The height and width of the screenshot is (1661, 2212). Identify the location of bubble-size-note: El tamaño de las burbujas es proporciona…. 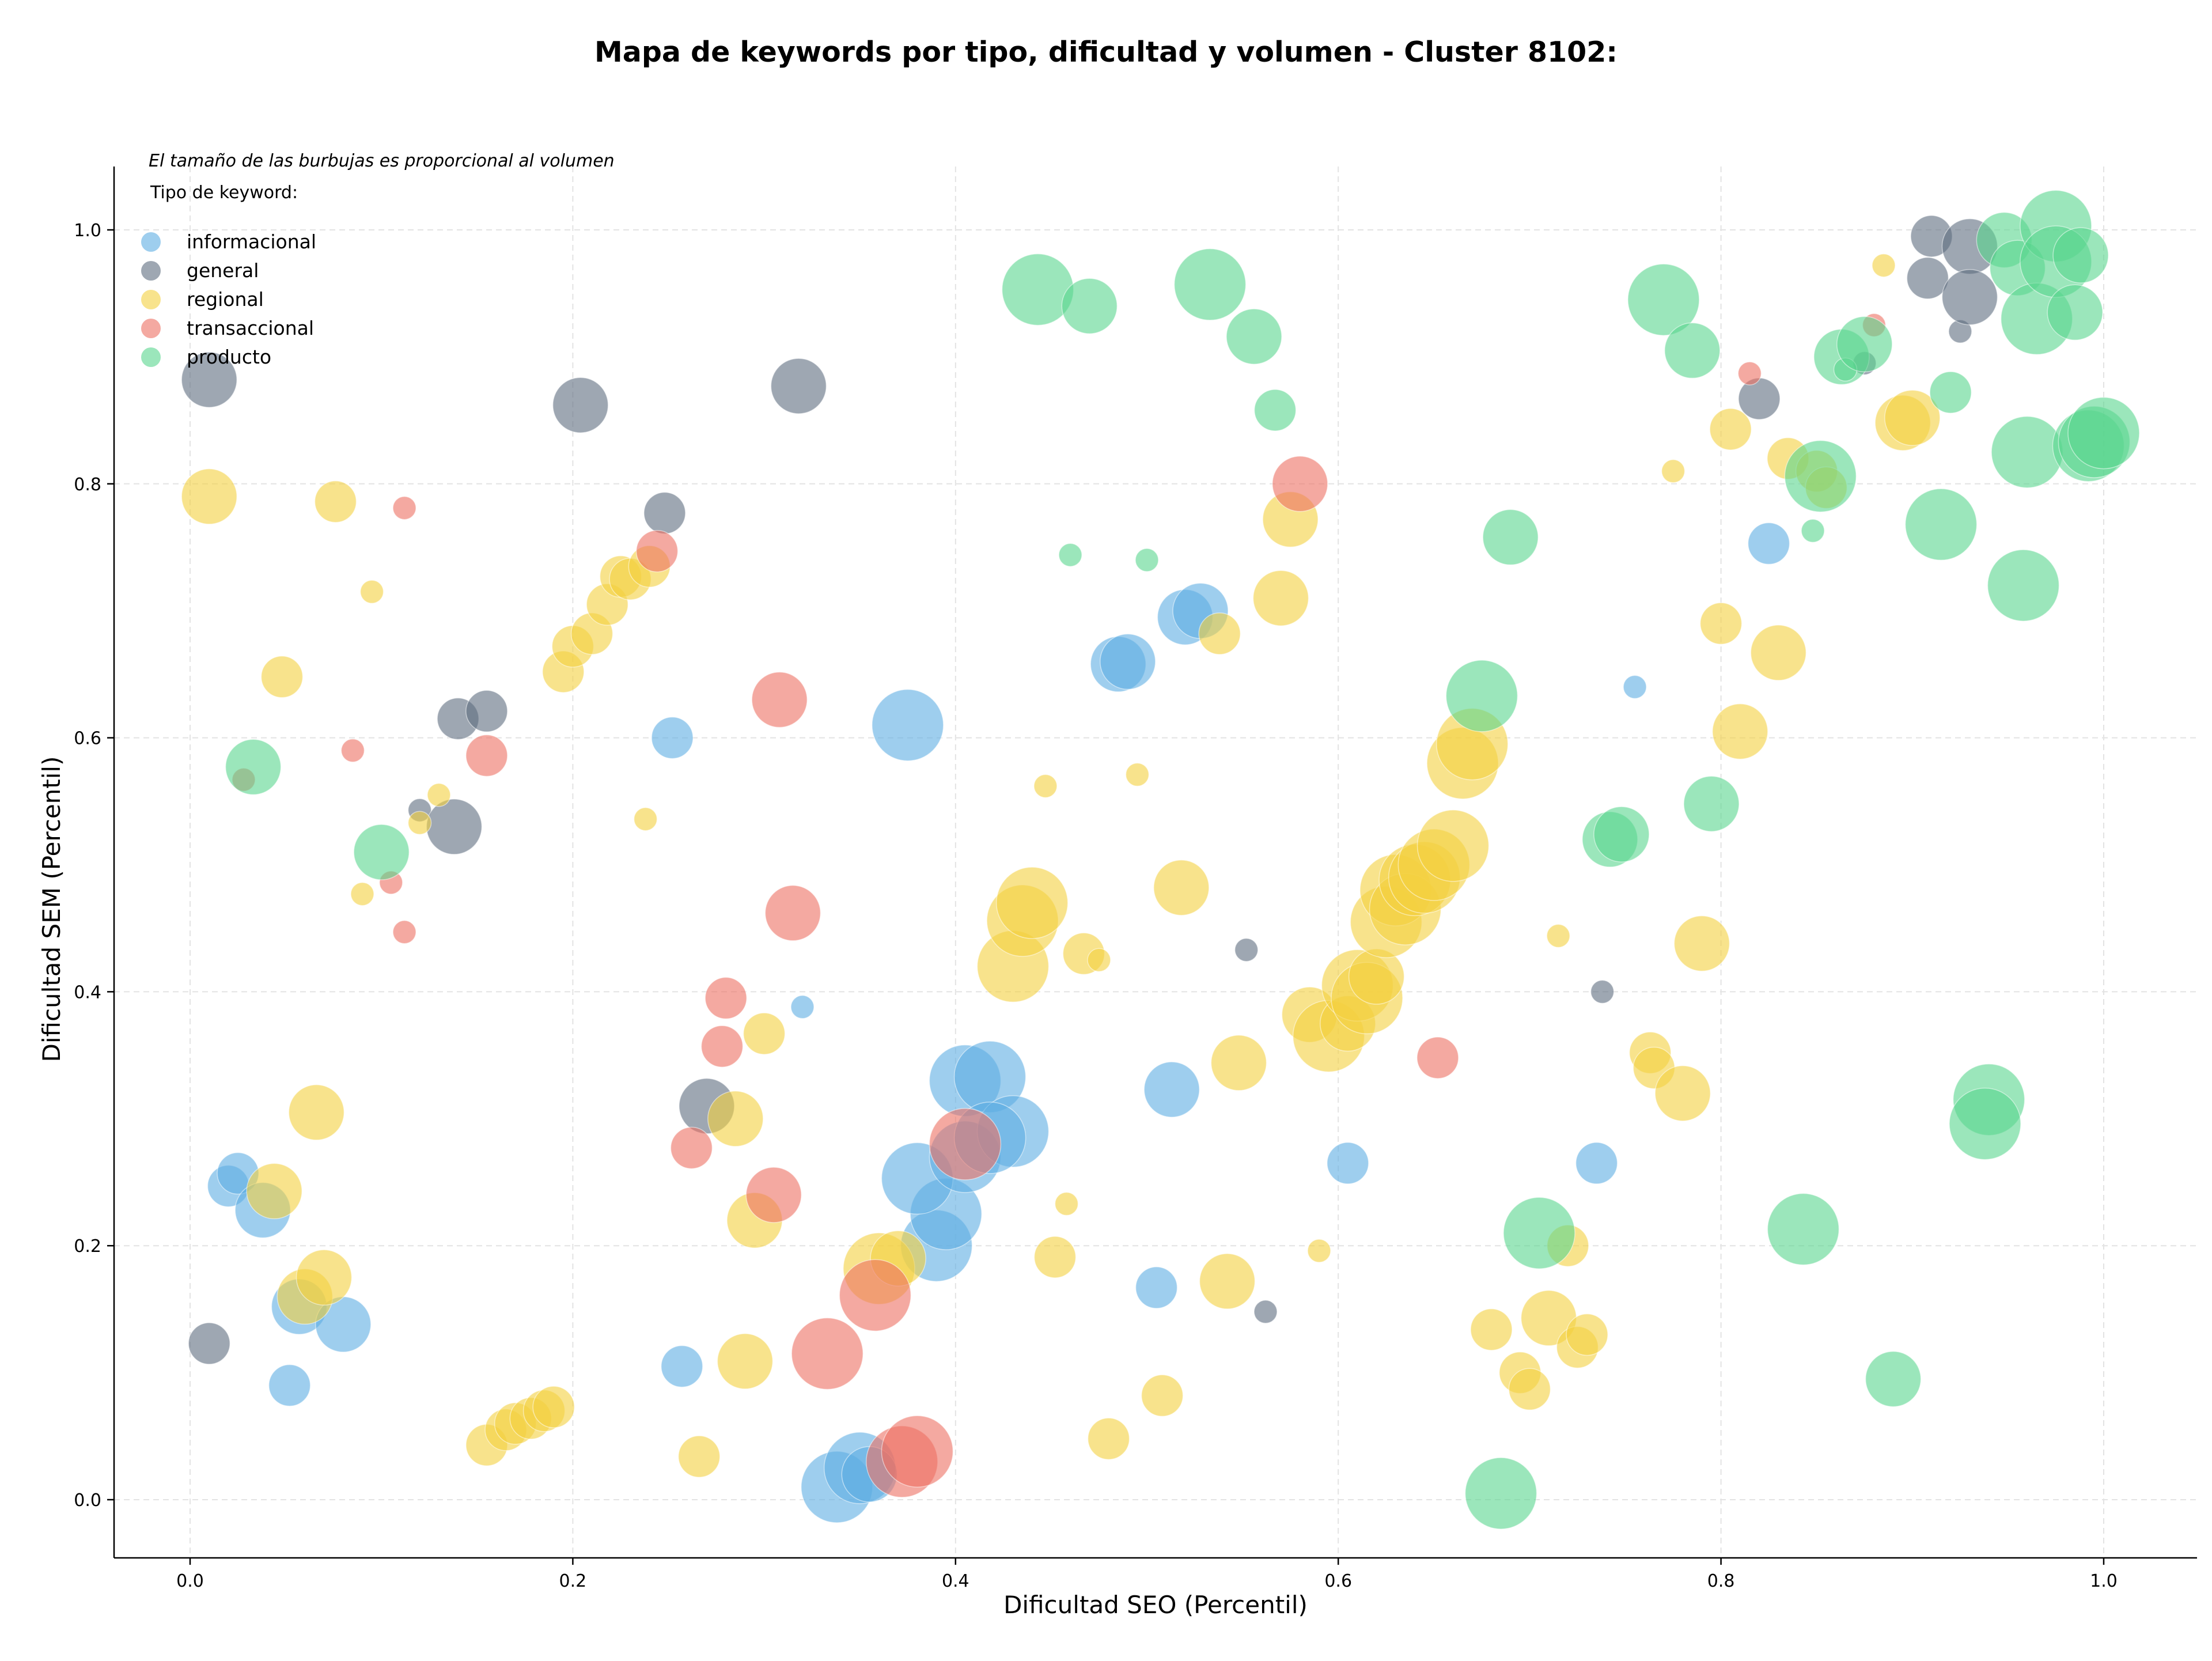
(382, 161).